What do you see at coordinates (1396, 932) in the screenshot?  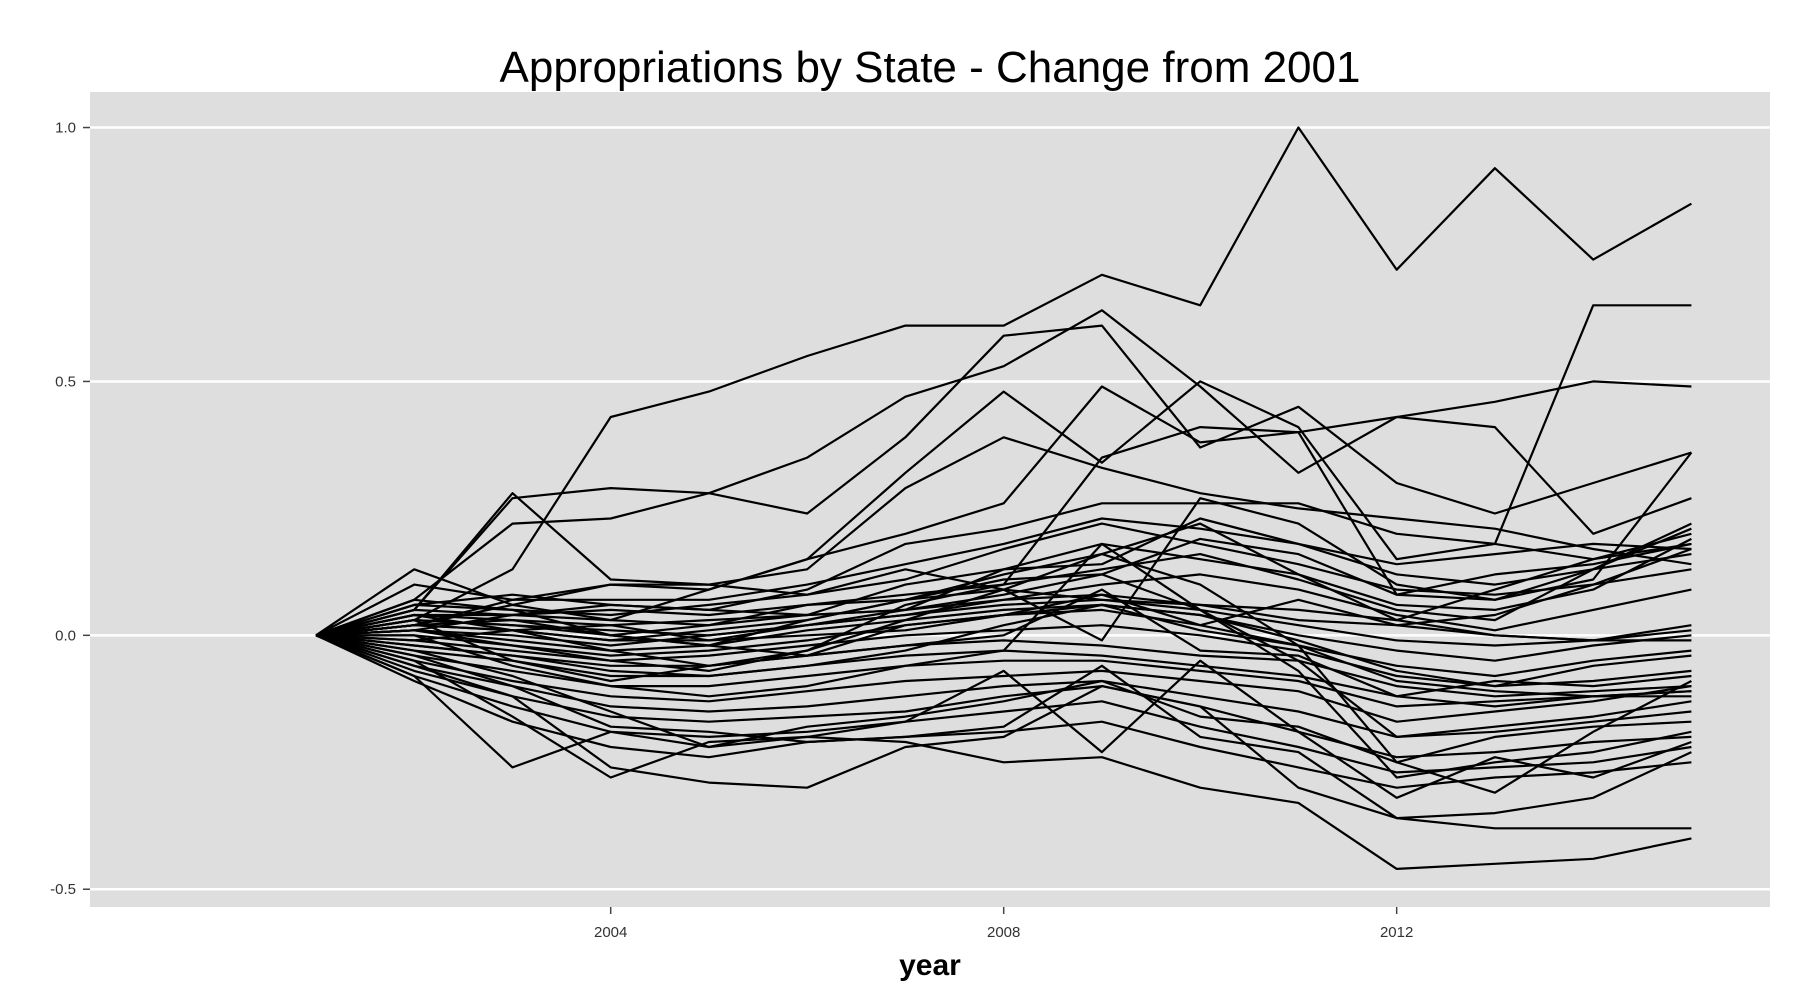 I see `x-tick-label: 2012` at bounding box center [1396, 932].